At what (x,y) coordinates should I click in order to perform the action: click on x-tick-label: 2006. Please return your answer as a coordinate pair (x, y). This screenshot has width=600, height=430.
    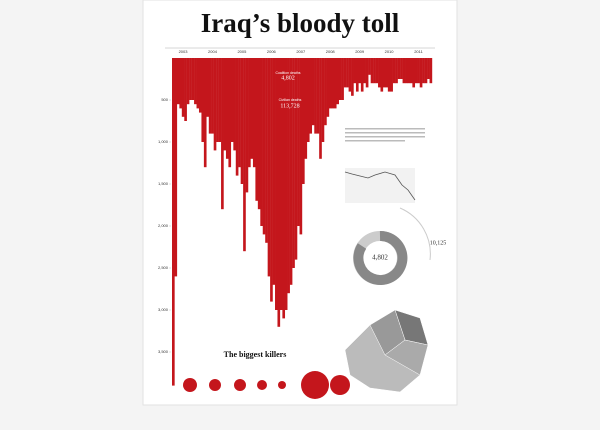
    Looking at the image, I should click on (272, 51).